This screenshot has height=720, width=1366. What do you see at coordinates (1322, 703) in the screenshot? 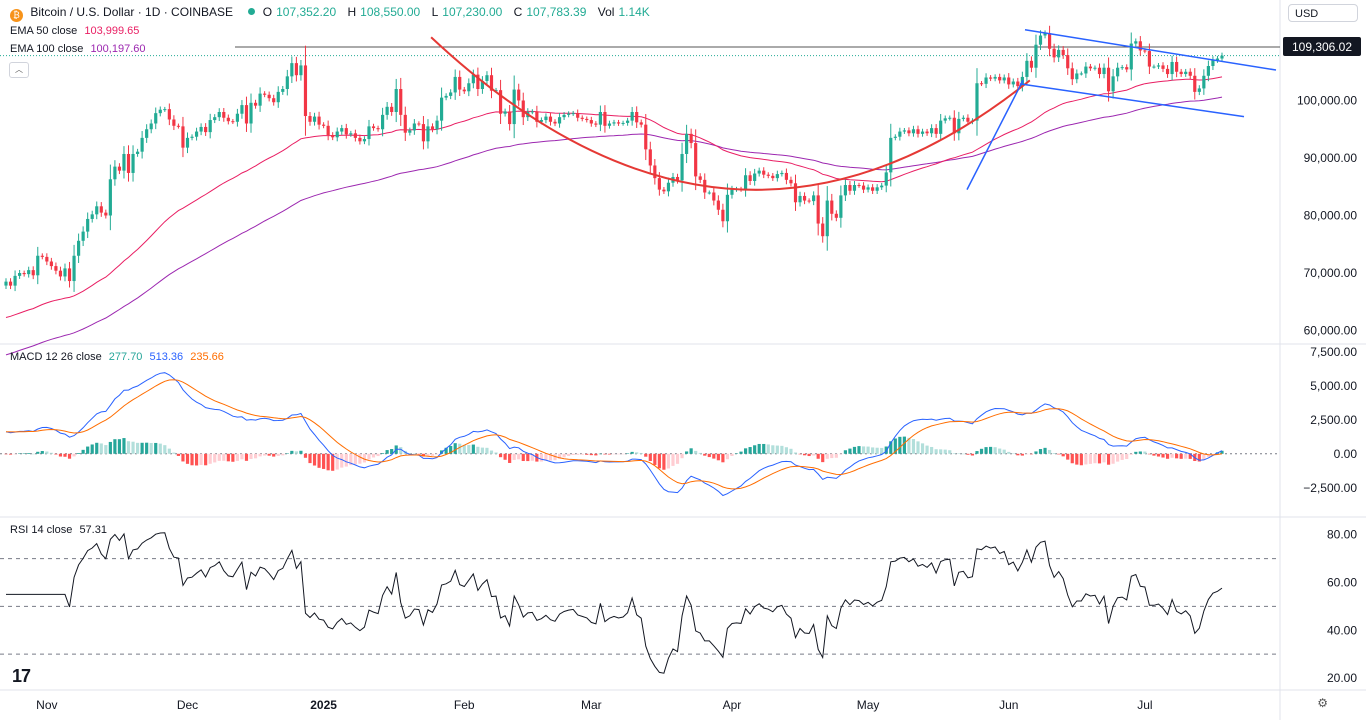
I see `gear-icon: ⚙` at bounding box center [1322, 703].